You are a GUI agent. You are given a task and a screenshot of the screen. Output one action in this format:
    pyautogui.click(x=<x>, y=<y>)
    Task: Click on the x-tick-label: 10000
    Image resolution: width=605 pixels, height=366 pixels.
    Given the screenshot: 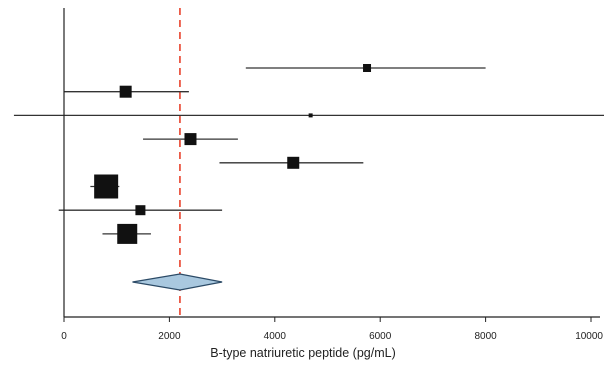 What is the action you would take?
    pyautogui.click(x=589, y=336)
    